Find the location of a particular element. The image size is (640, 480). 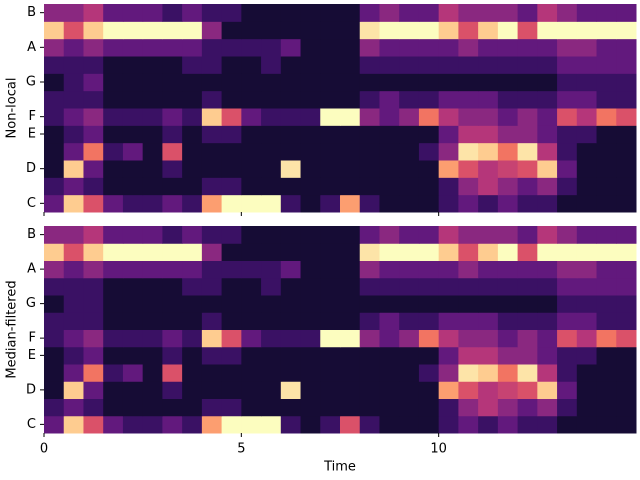

x-tick-label: 10 is located at coordinates (438, 449).